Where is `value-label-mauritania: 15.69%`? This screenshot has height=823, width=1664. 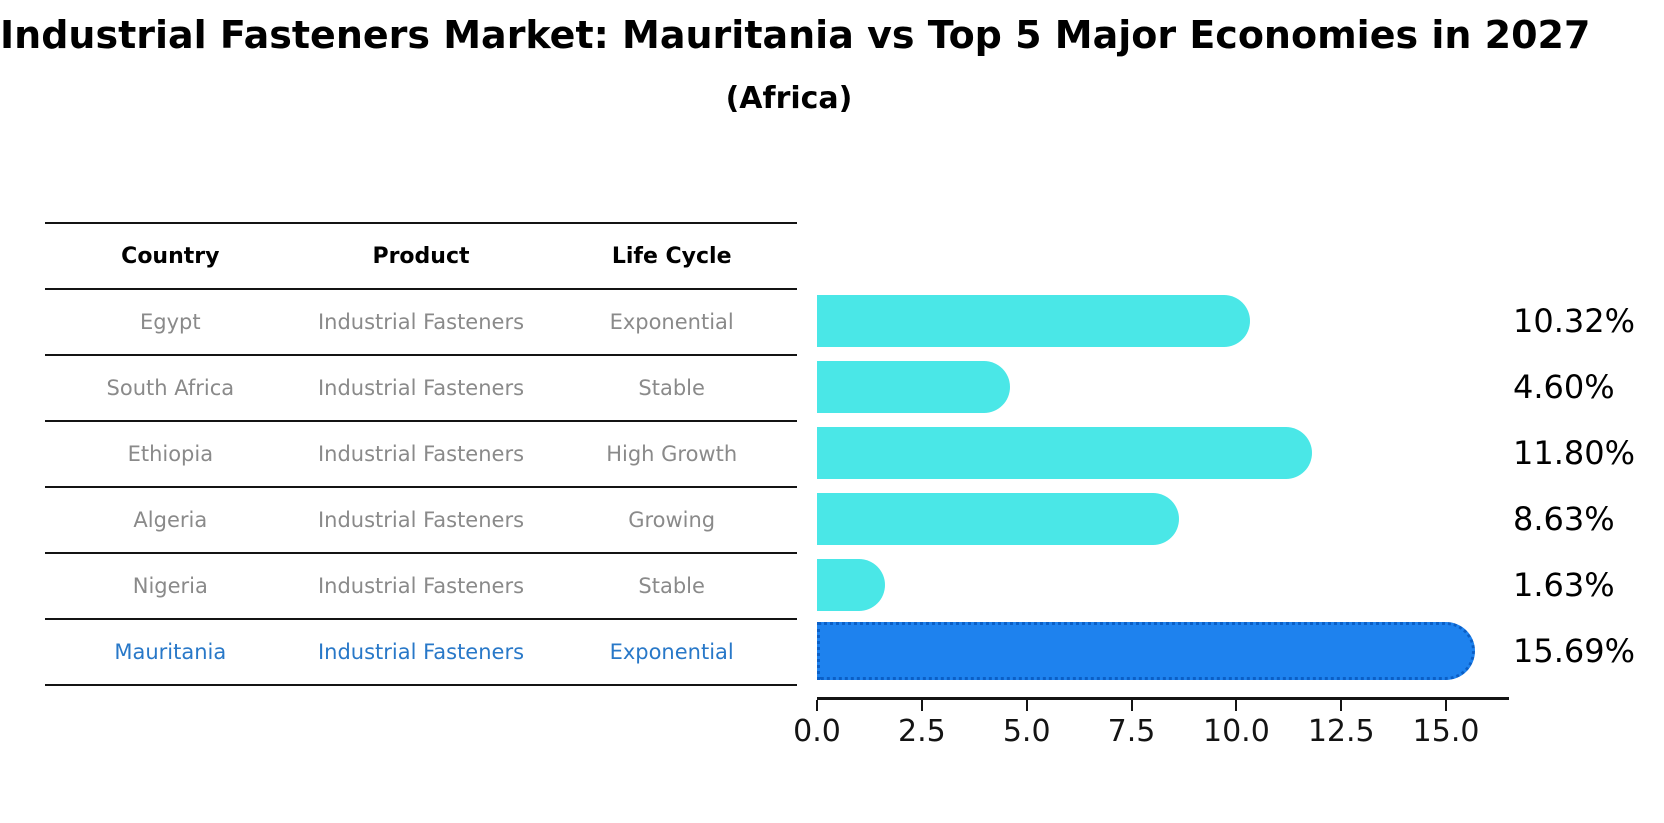 value-label-mauritania: 15.69% is located at coordinates (1574, 651).